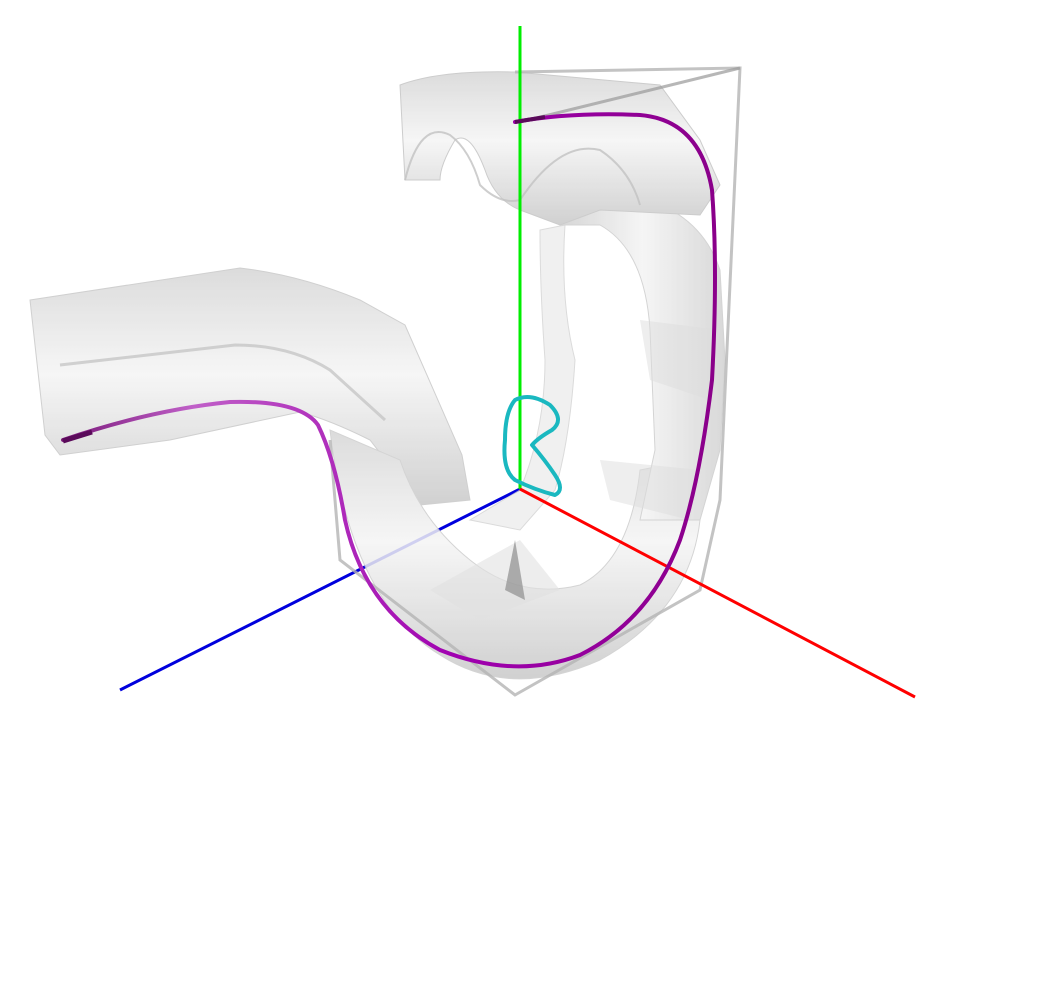 This screenshot has width=1045, height=982. Describe the element at coordinates (77, 436) in the screenshot. I see `sweep-path-start` at that location.